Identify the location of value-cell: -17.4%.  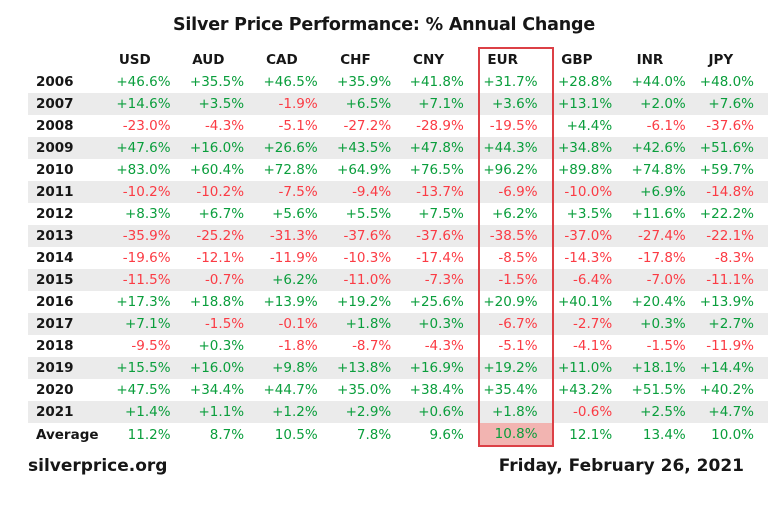
(440, 258).